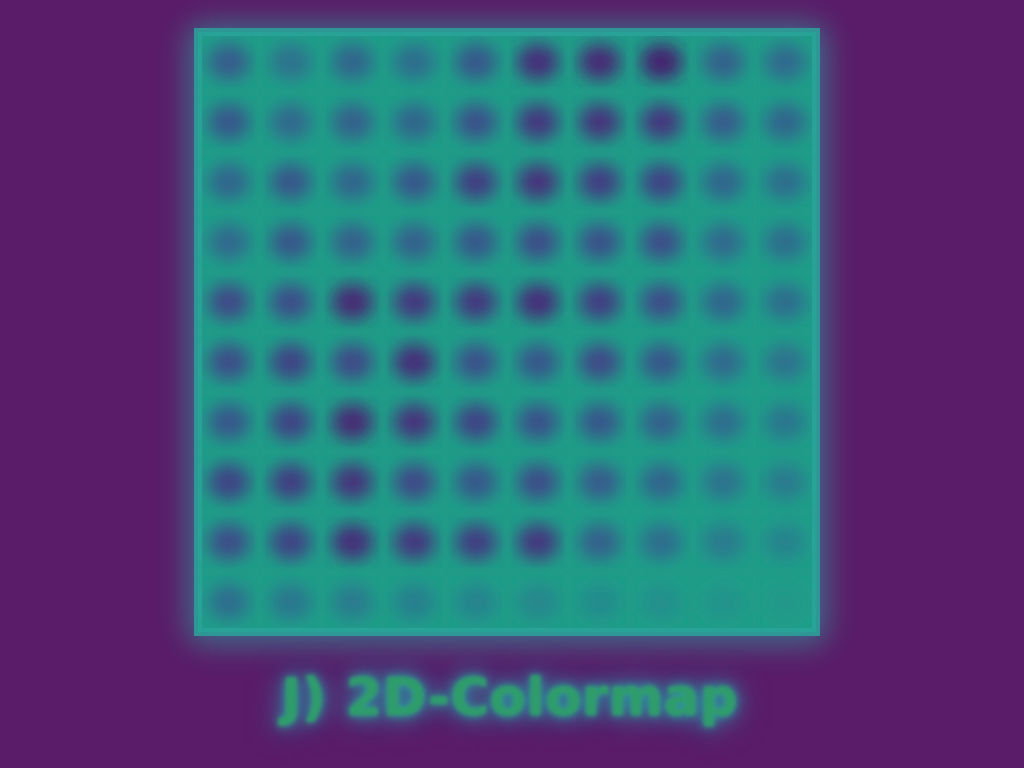 The width and height of the screenshot is (1024, 768). Describe the element at coordinates (510, 698) in the screenshot. I see `figure-caption: J) 2D-Colormap` at that location.